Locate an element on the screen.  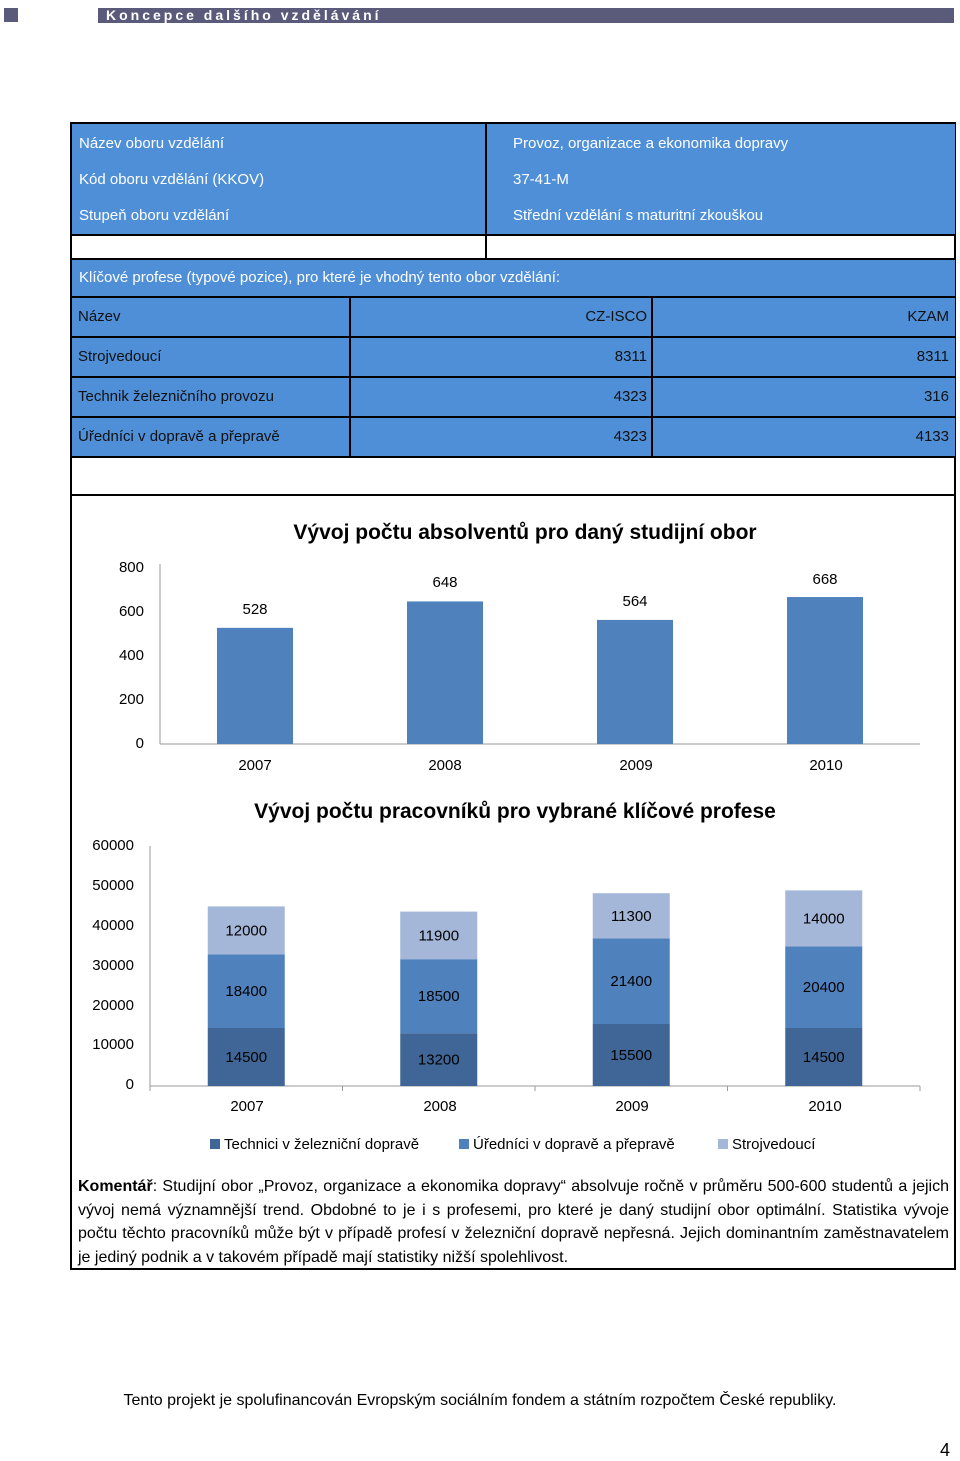
col-header-kzam: KZAM is located at coordinates (928, 316).